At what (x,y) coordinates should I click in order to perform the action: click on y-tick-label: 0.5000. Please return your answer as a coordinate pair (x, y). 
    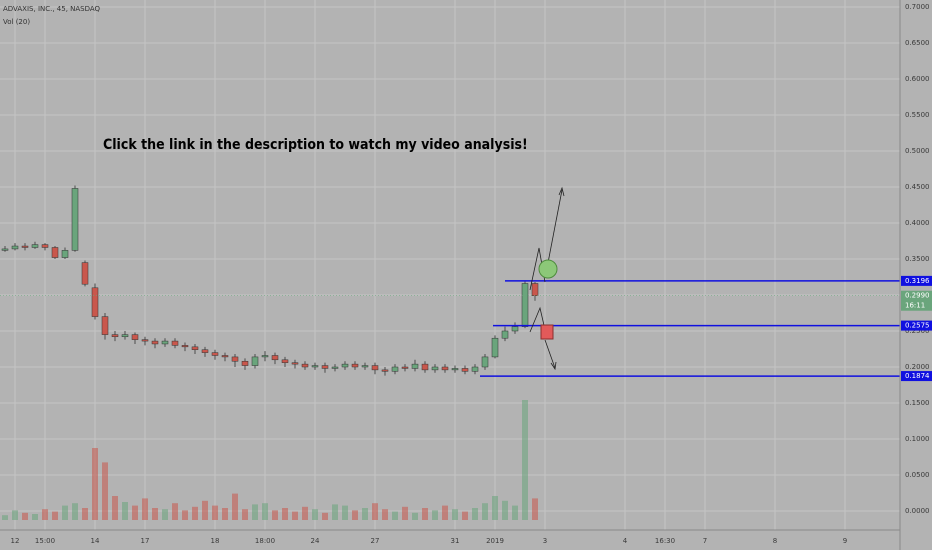
    Looking at the image, I should click on (917, 151).